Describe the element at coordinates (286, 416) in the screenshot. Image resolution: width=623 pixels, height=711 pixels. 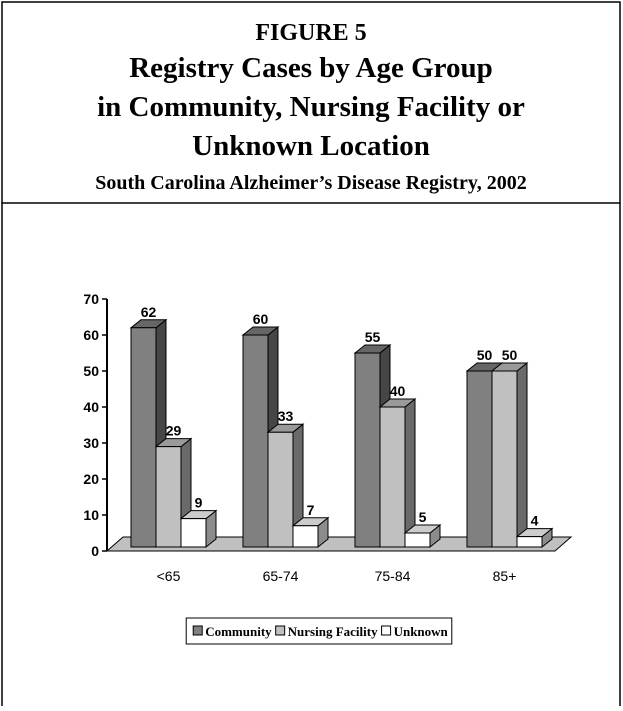
I see `value-label: 33` at that location.